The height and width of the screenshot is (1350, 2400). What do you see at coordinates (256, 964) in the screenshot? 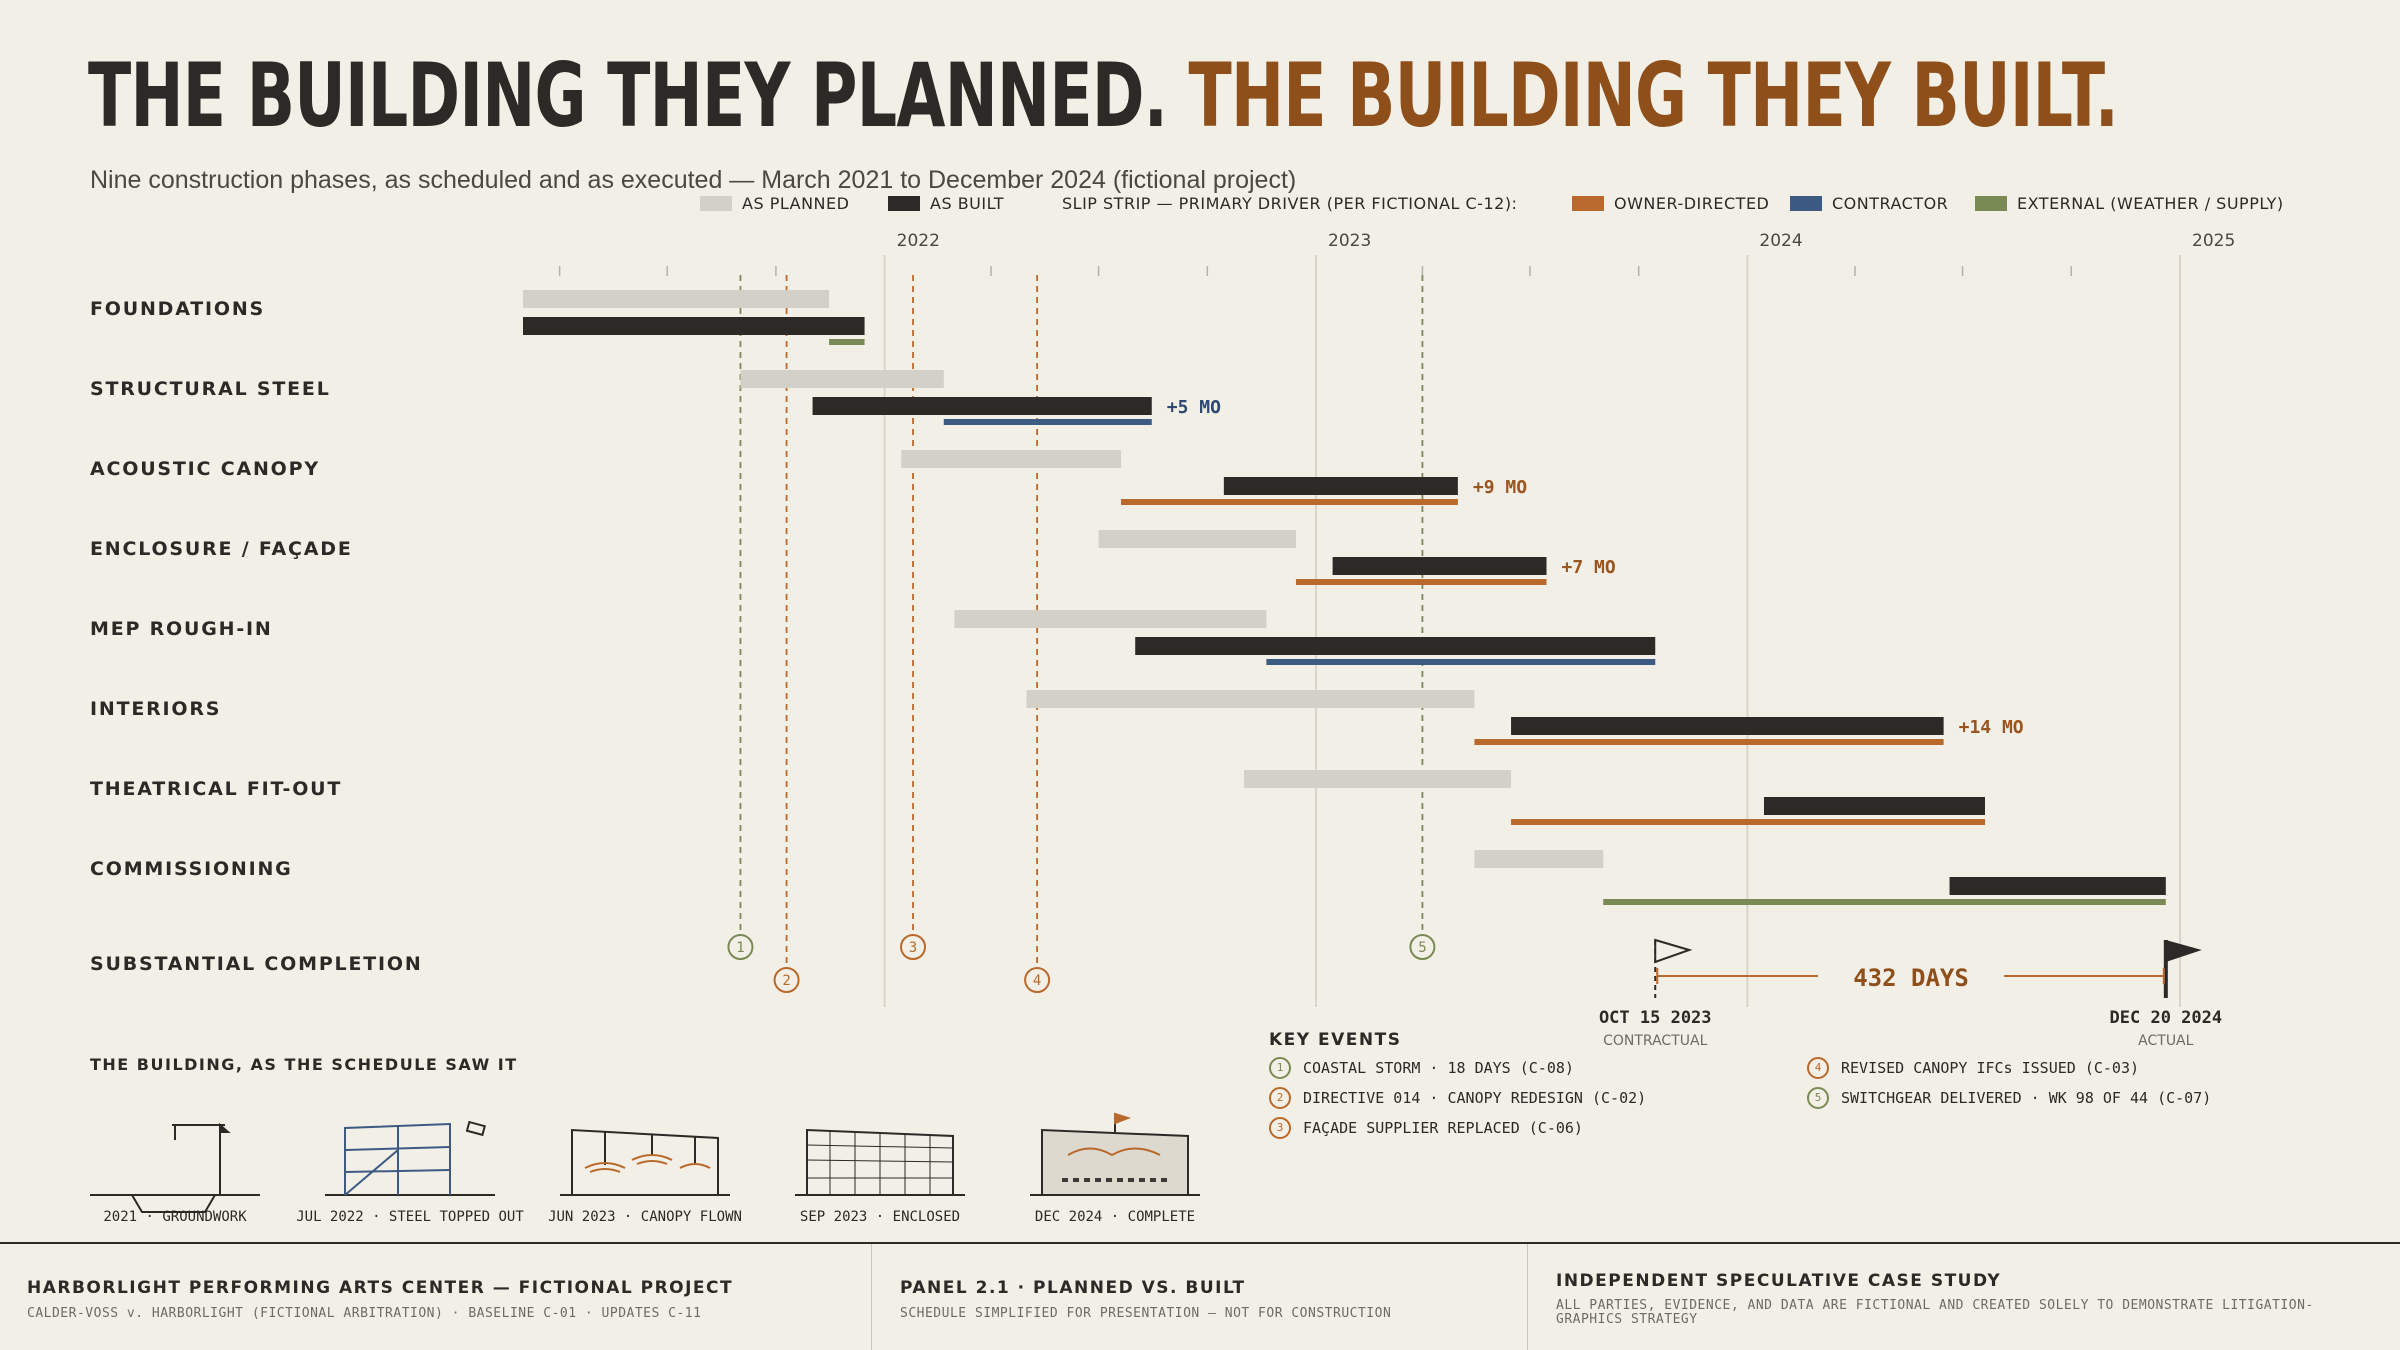
I see `milestone-row-label: SUBSTANTIAL COMPLETION` at bounding box center [256, 964].